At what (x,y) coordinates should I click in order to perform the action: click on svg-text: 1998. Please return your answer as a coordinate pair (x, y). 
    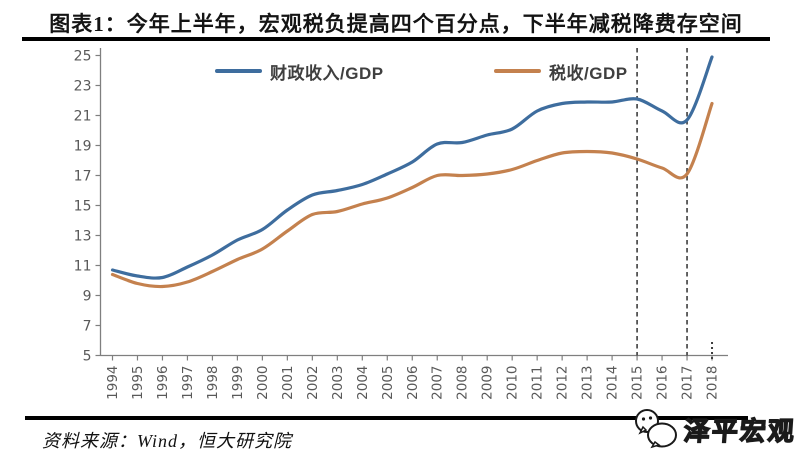
    Looking at the image, I should click on (213, 383).